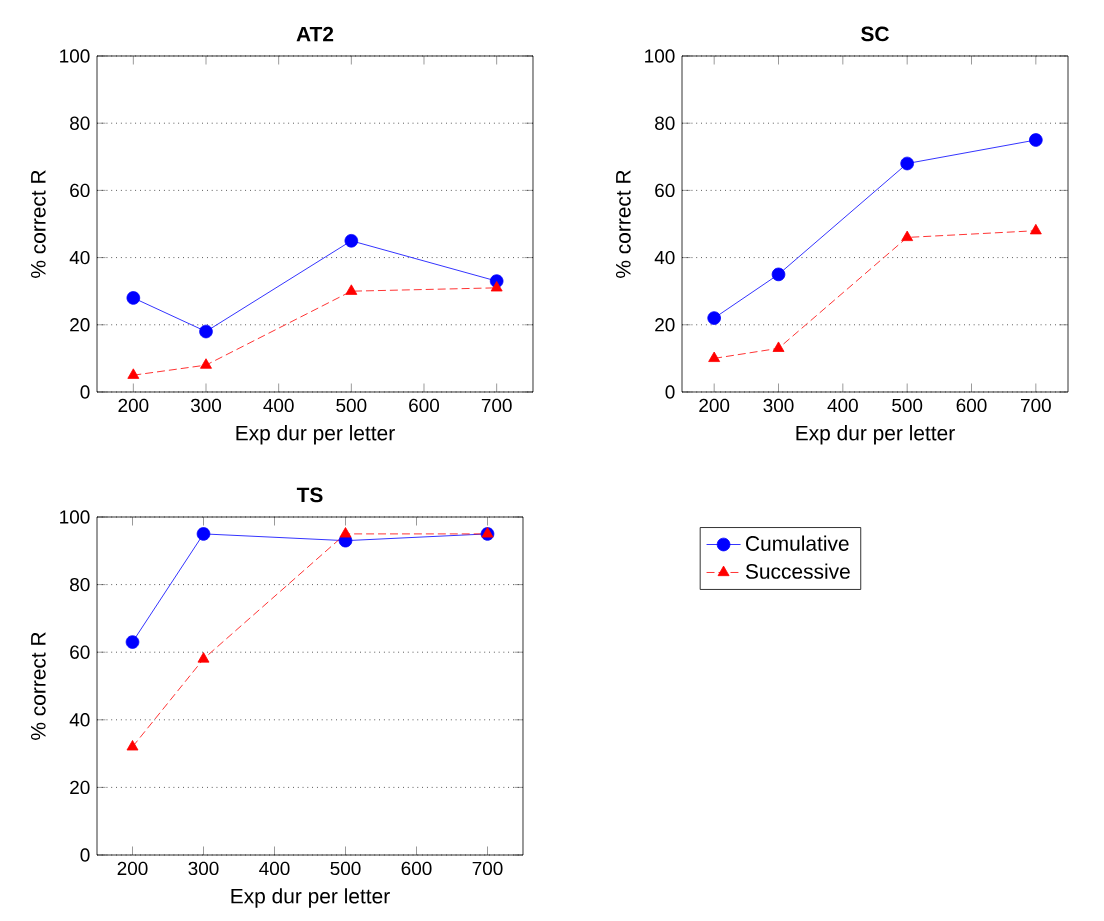 Image resolution: width=1104 pixels, height=921 pixels. Describe the element at coordinates (797, 571) in the screenshot. I see `legend-label: Successive` at that location.